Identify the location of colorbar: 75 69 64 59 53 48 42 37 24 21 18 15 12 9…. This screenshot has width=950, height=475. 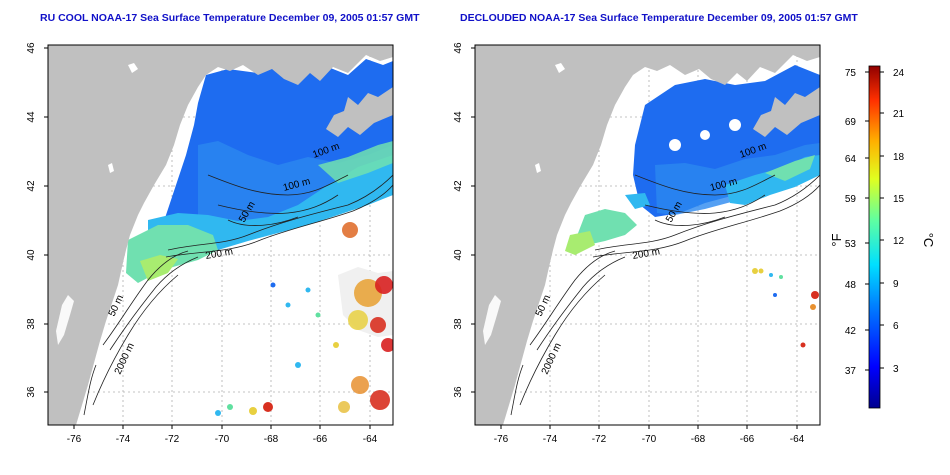
(882, 237).